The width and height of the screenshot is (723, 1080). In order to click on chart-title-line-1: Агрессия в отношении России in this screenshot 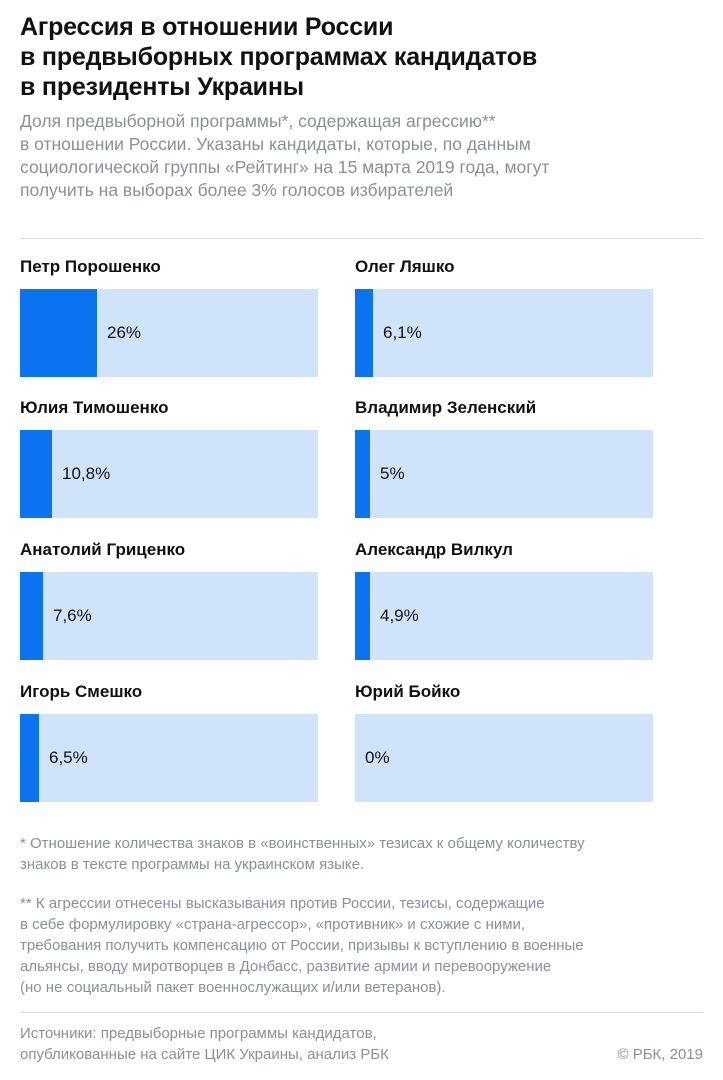, I will do `click(207, 27)`.